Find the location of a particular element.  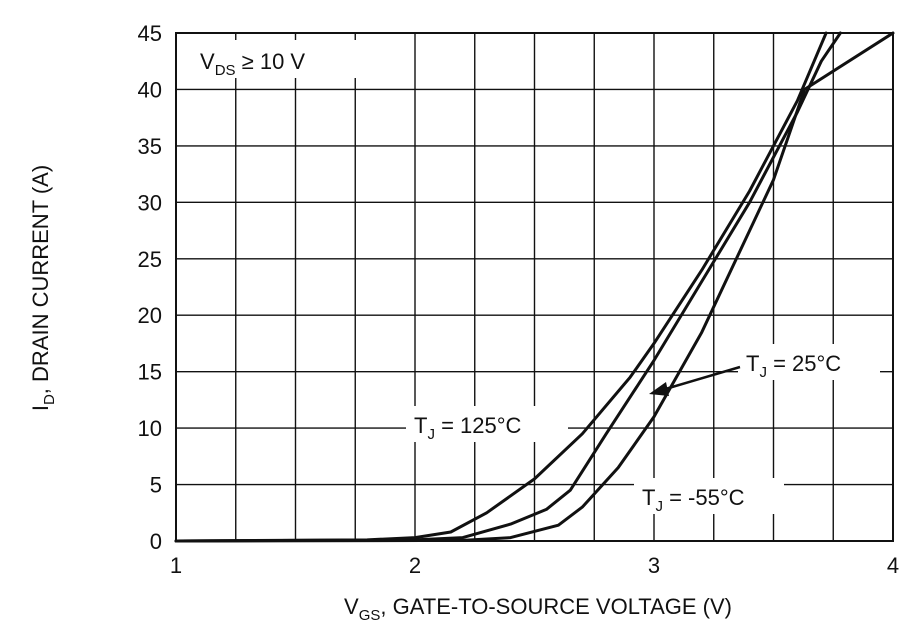

x-tick-label: 4 is located at coordinates (893, 565).